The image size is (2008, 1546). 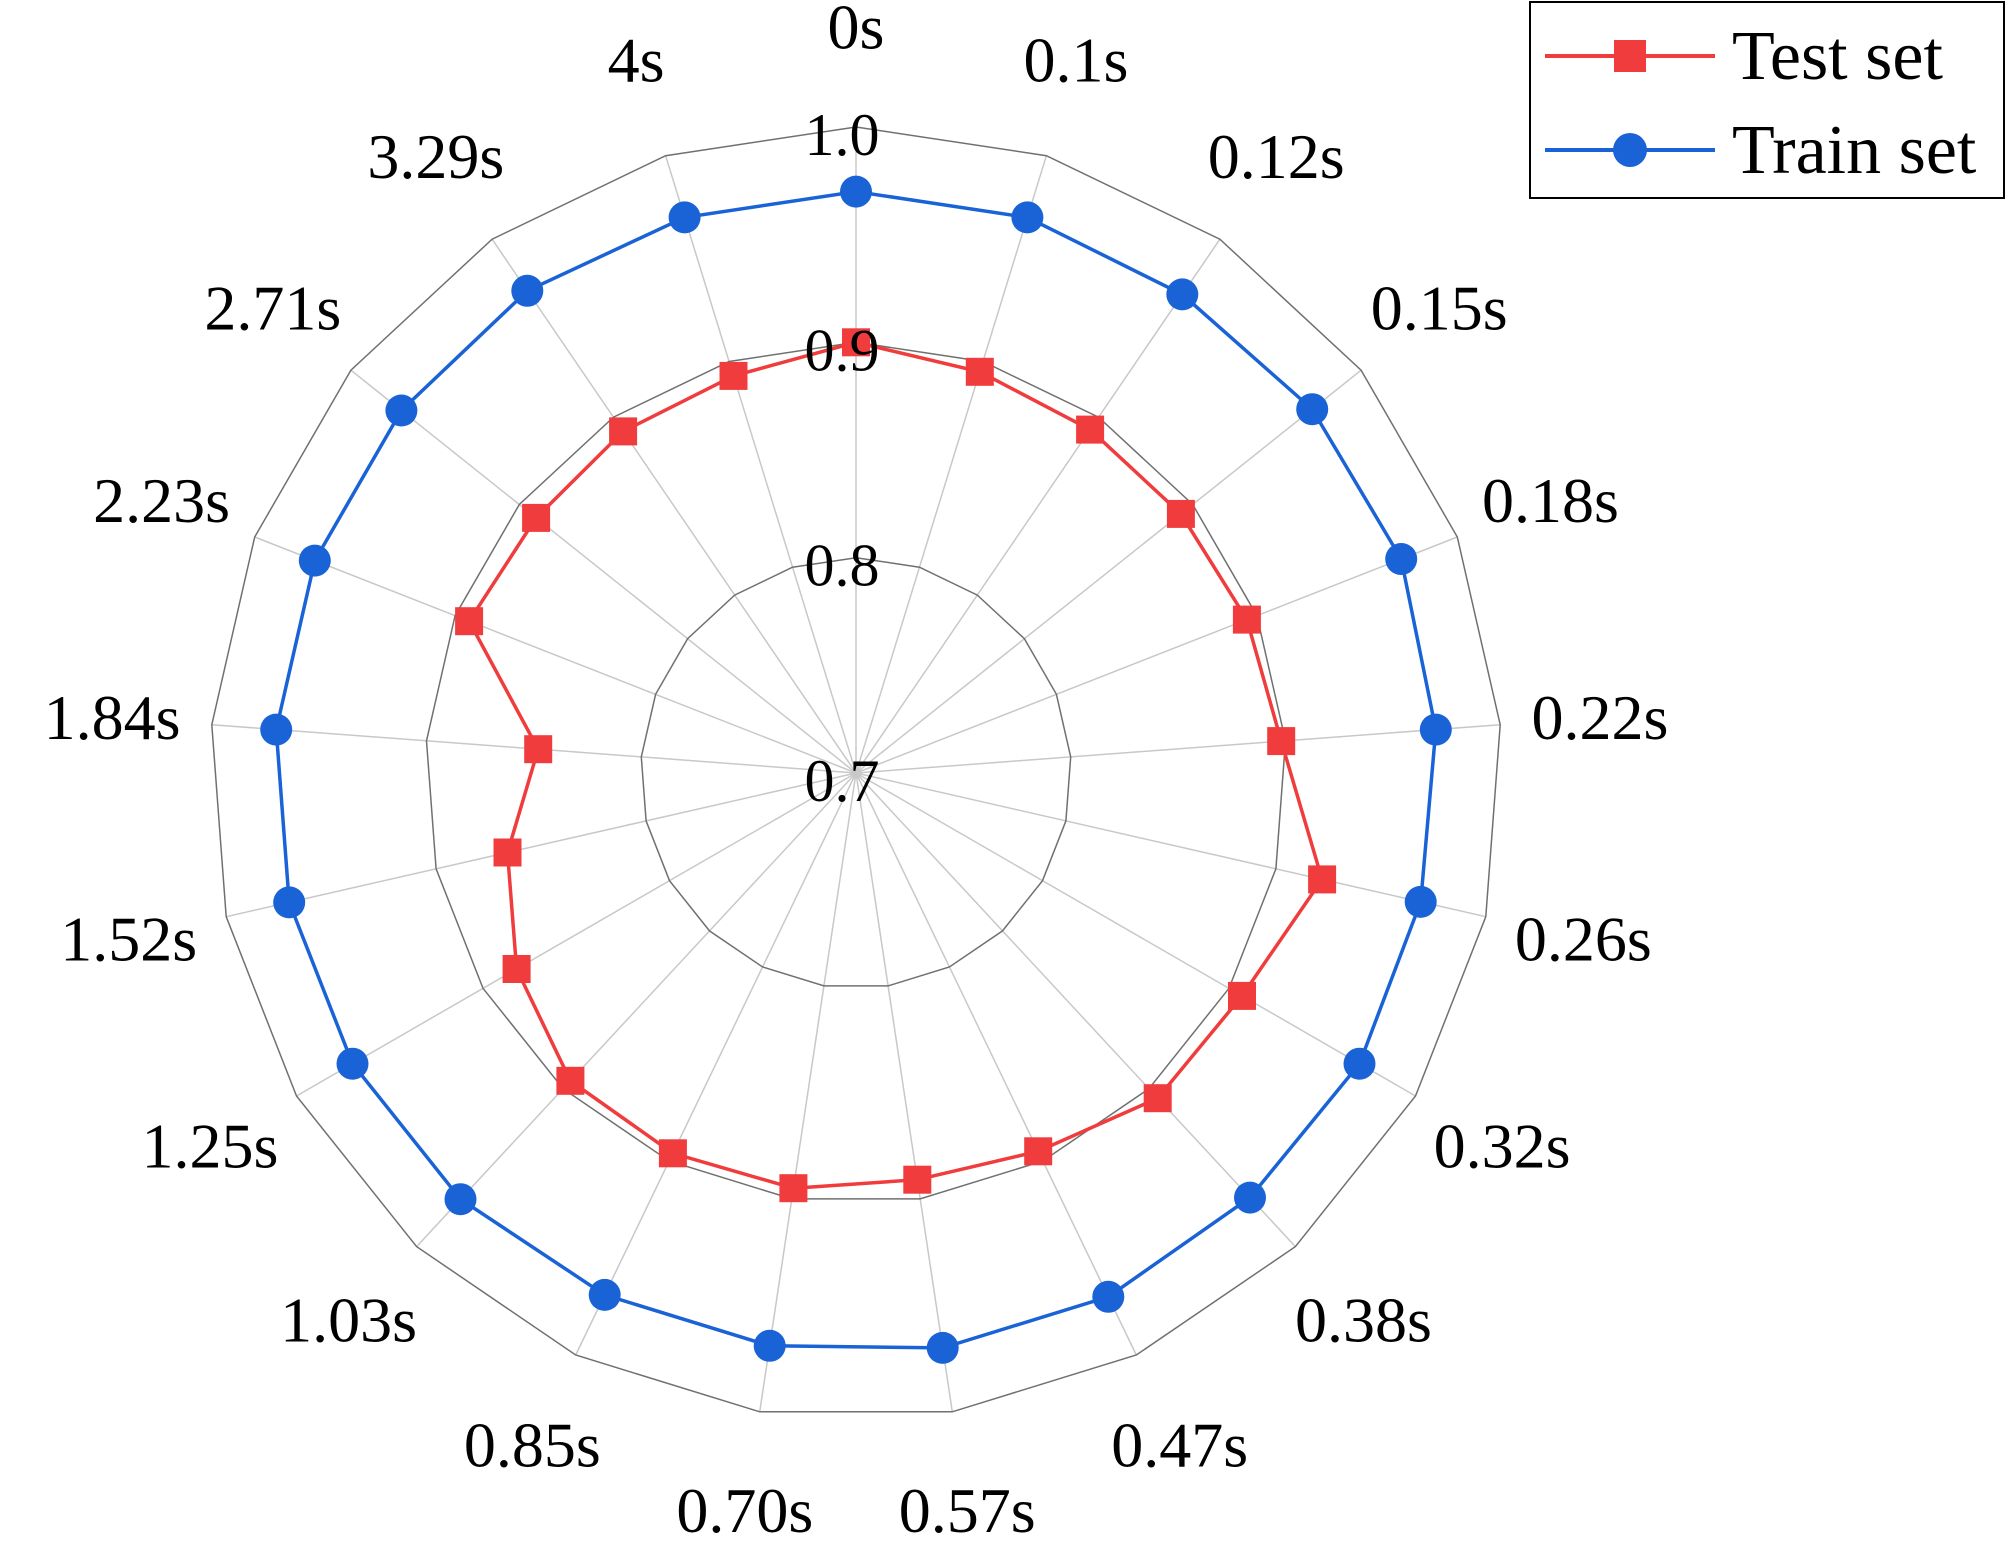 I want to click on category-label-15: 1.52s, so click(x=128, y=939).